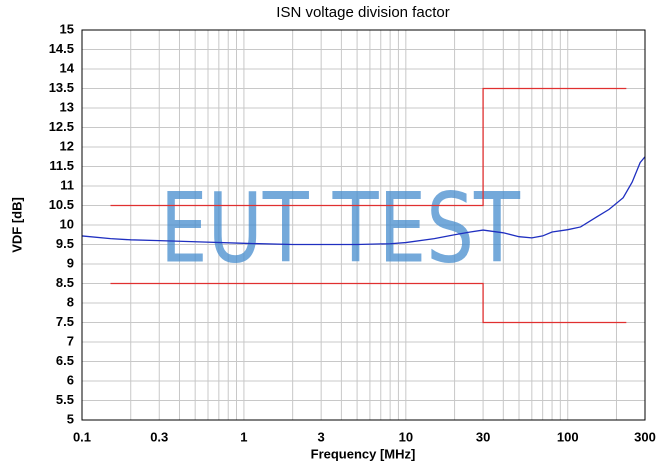 The width and height of the screenshot is (665, 469). What do you see at coordinates (70, 418) in the screenshot?
I see `y-tick-label: 5` at bounding box center [70, 418].